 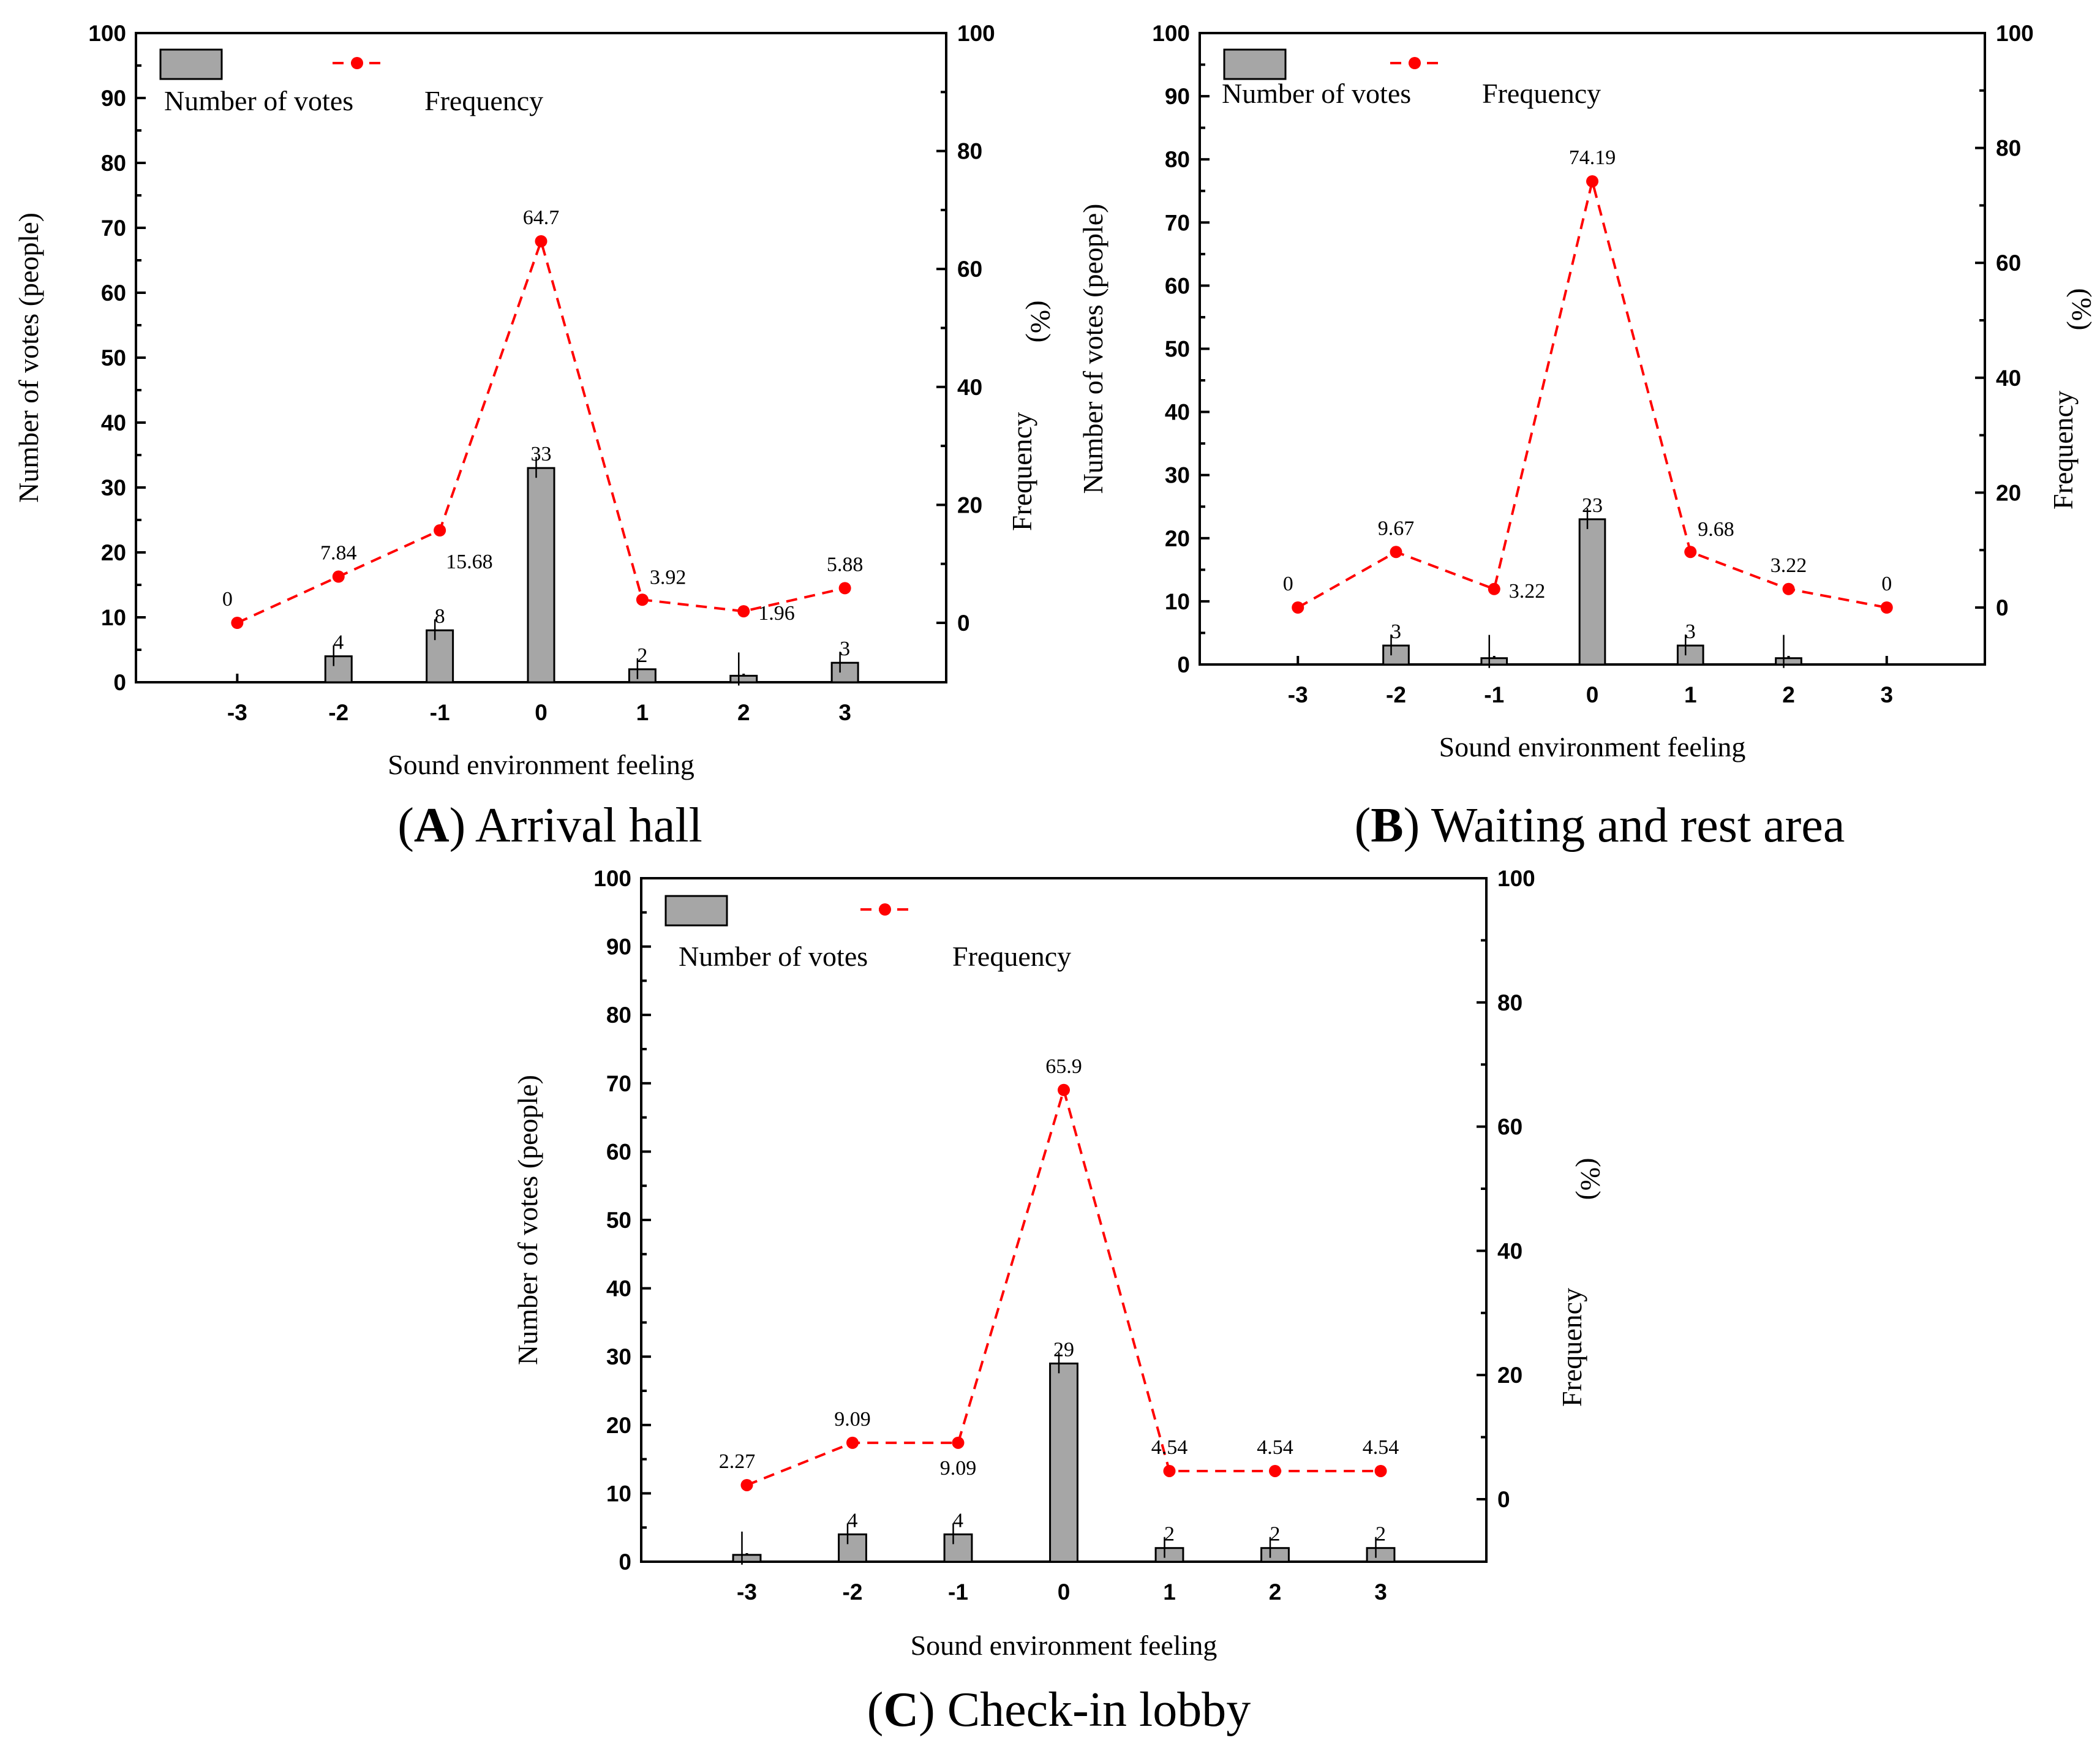 I want to click on frequency-value-label: 4.54, so click(x=1381, y=1448).